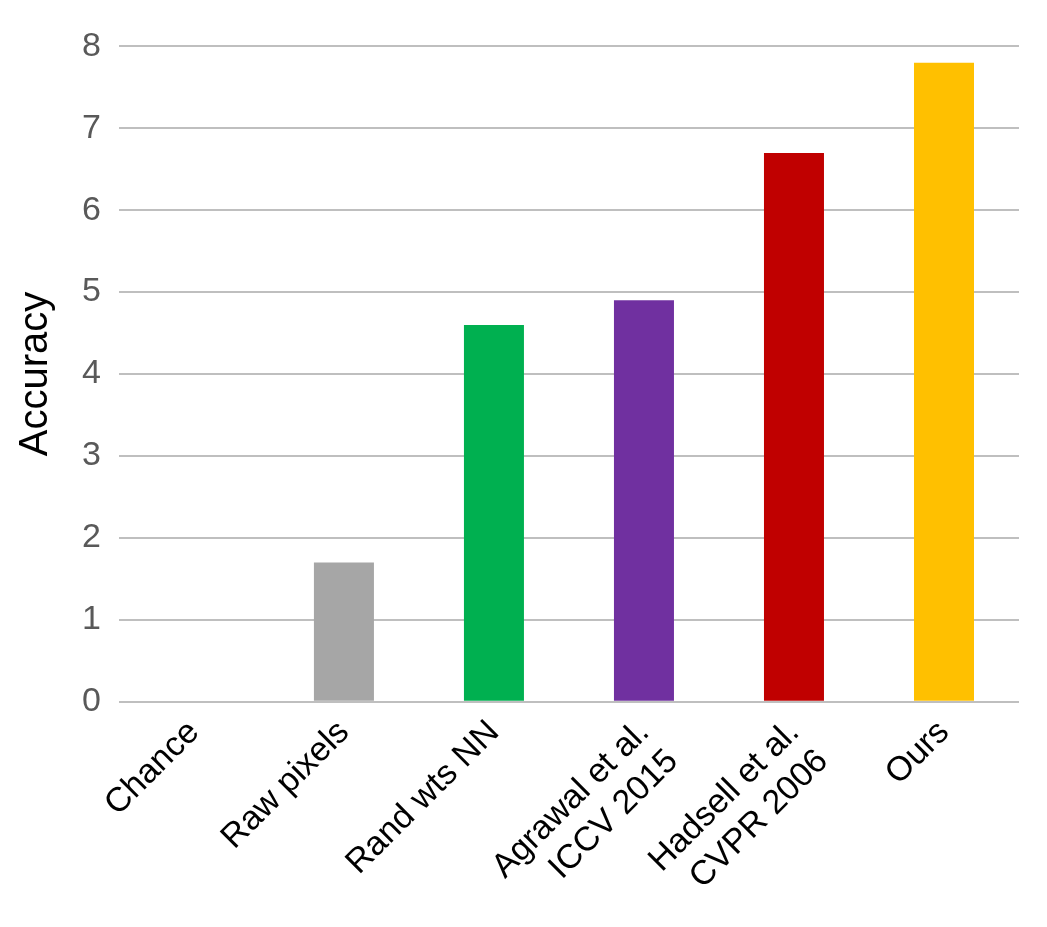  Describe the element at coordinates (916, 751) in the screenshot. I see `x-tick-label: Ours` at that location.